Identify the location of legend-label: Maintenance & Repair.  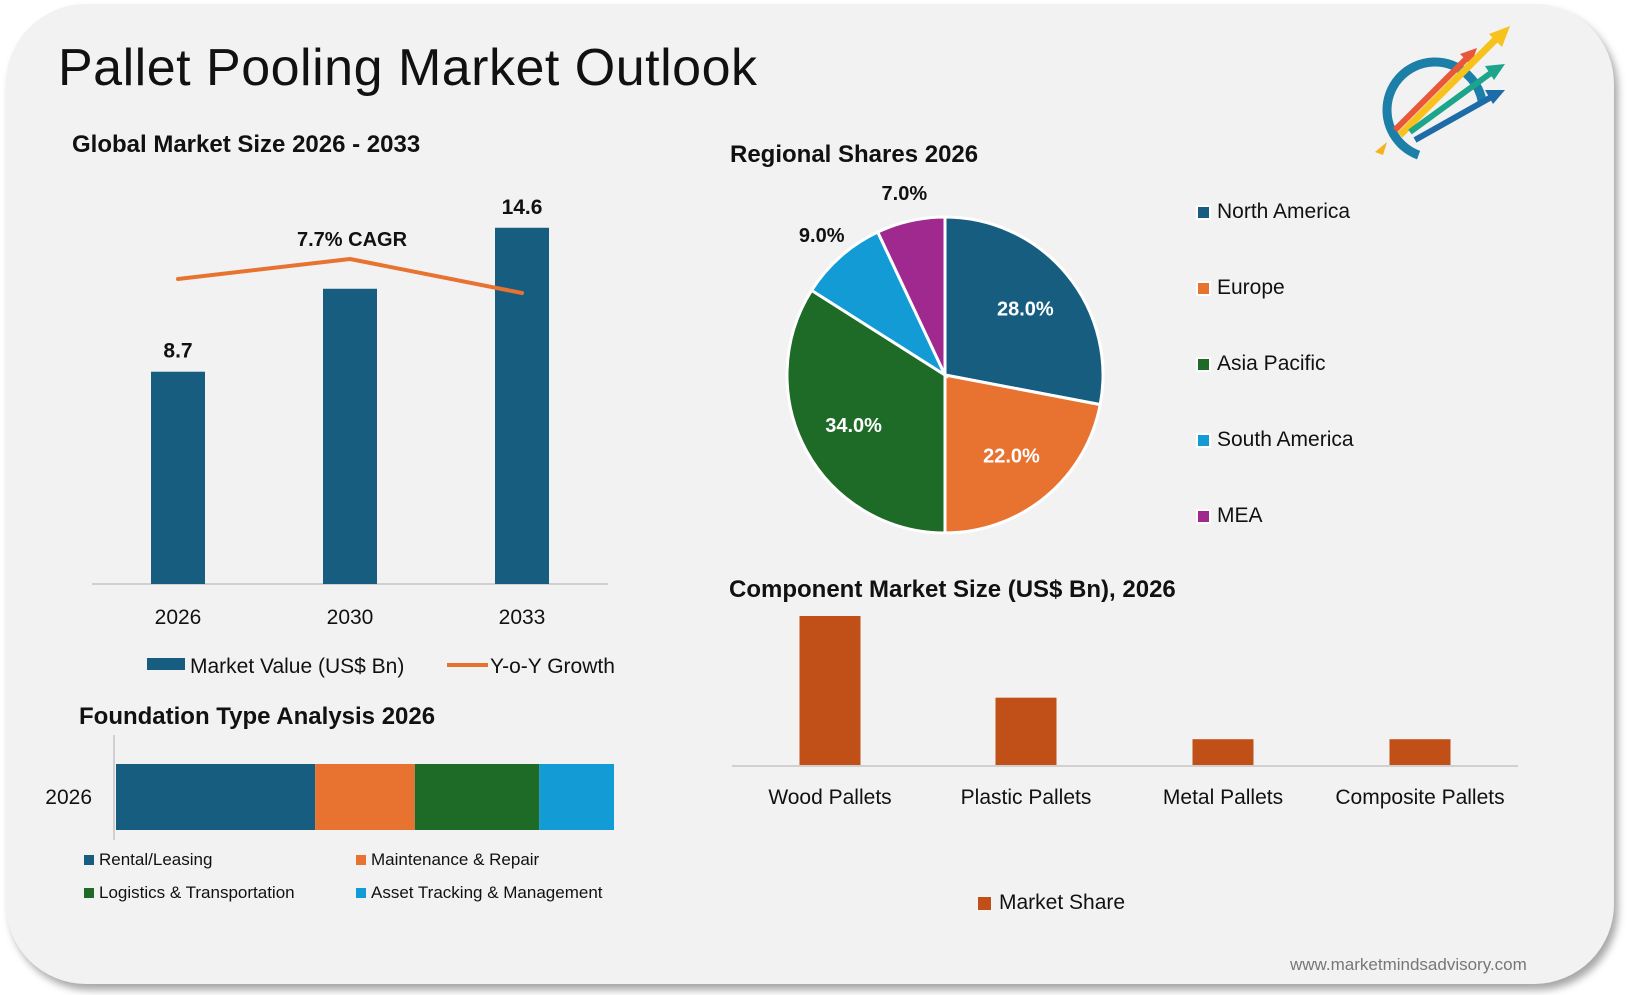
(455, 859).